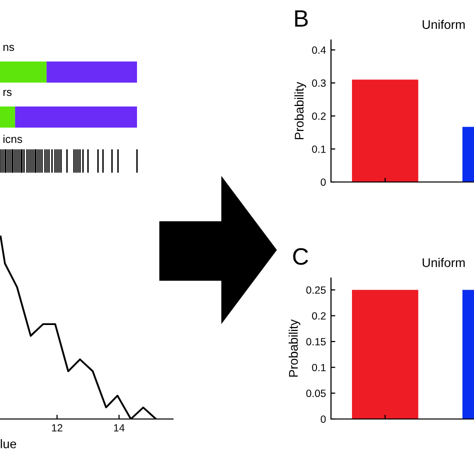 The width and height of the screenshot is (474, 474). What do you see at coordinates (12, 138) in the screenshot?
I see `text: icns` at bounding box center [12, 138].